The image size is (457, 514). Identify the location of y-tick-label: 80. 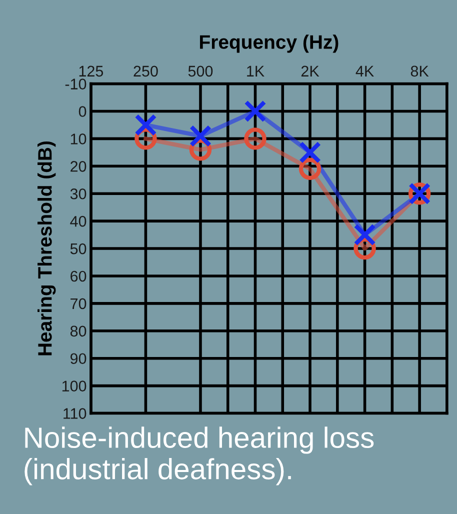
(78, 331).